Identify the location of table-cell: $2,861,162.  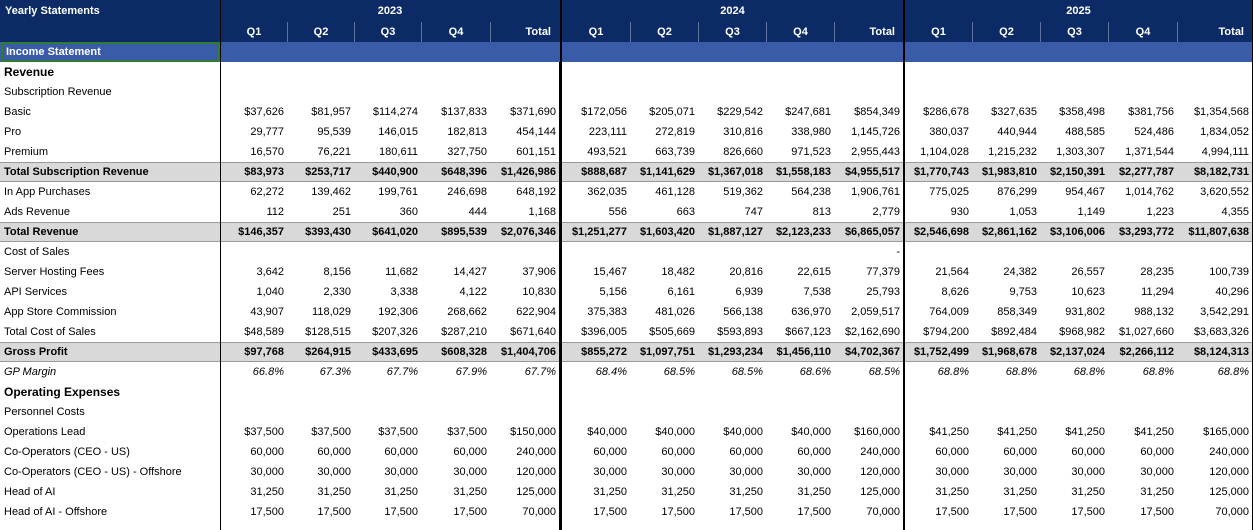
(1009, 232).